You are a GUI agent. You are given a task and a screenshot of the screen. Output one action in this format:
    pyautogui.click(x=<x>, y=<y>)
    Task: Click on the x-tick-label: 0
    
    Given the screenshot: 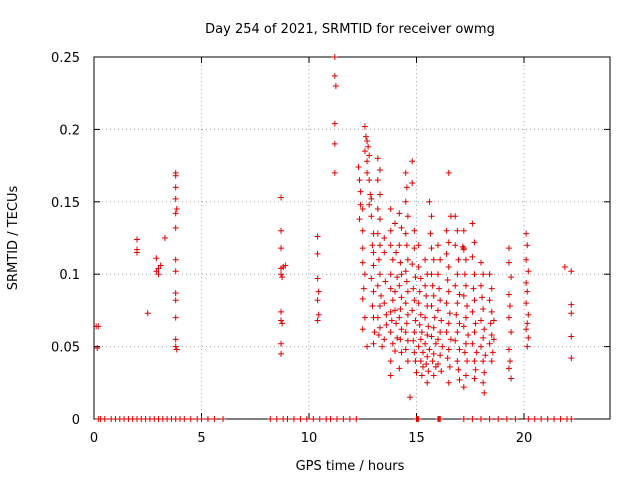 What is the action you would take?
    pyautogui.click(x=94, y=438)
    